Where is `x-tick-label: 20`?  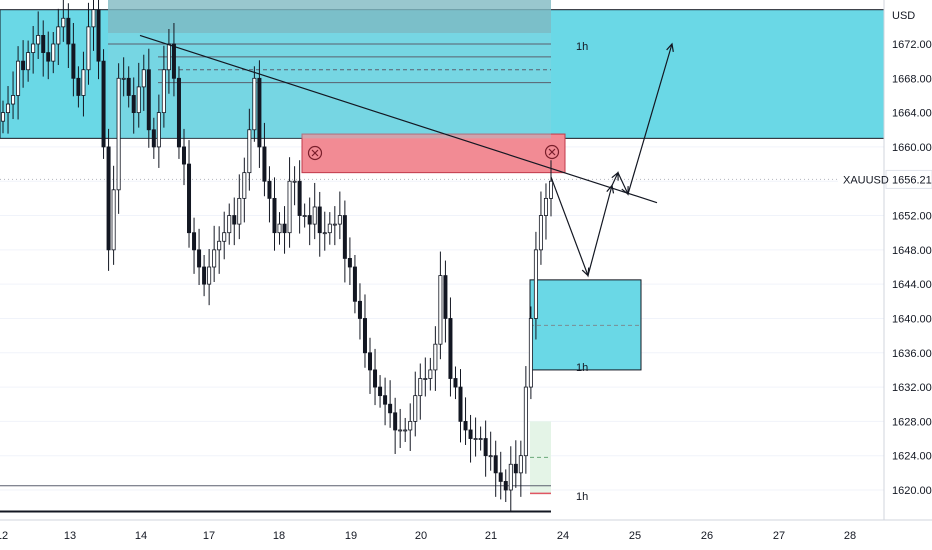 x-tick-label: 20 is located at coordinates (421, 536).